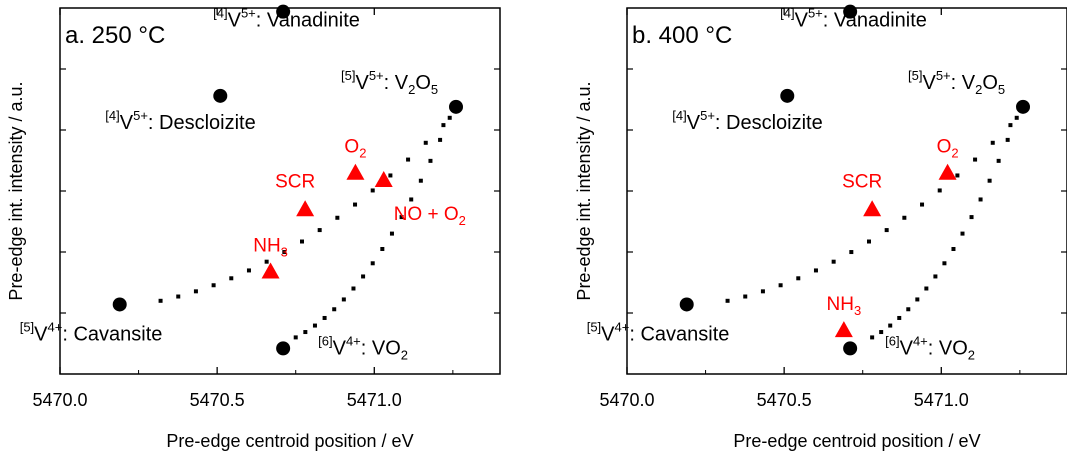 The image size is (1067, 464). Describe the element at coordinates (91, 332) in the screenshot. I see `reference-label: [5]V4+: Cavansite` at that location.